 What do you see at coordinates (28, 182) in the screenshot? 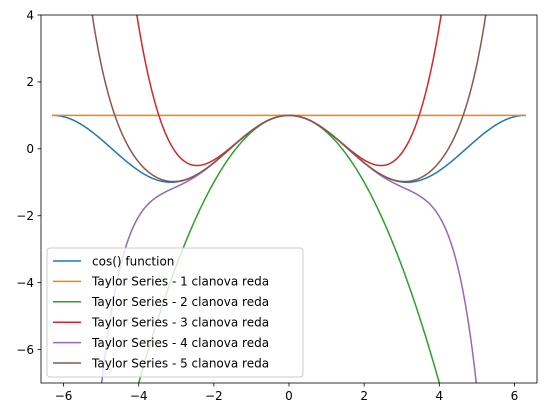
I see `y-axis: 4 2 0 −2 −4 −6` at bounding box center [28, 182].